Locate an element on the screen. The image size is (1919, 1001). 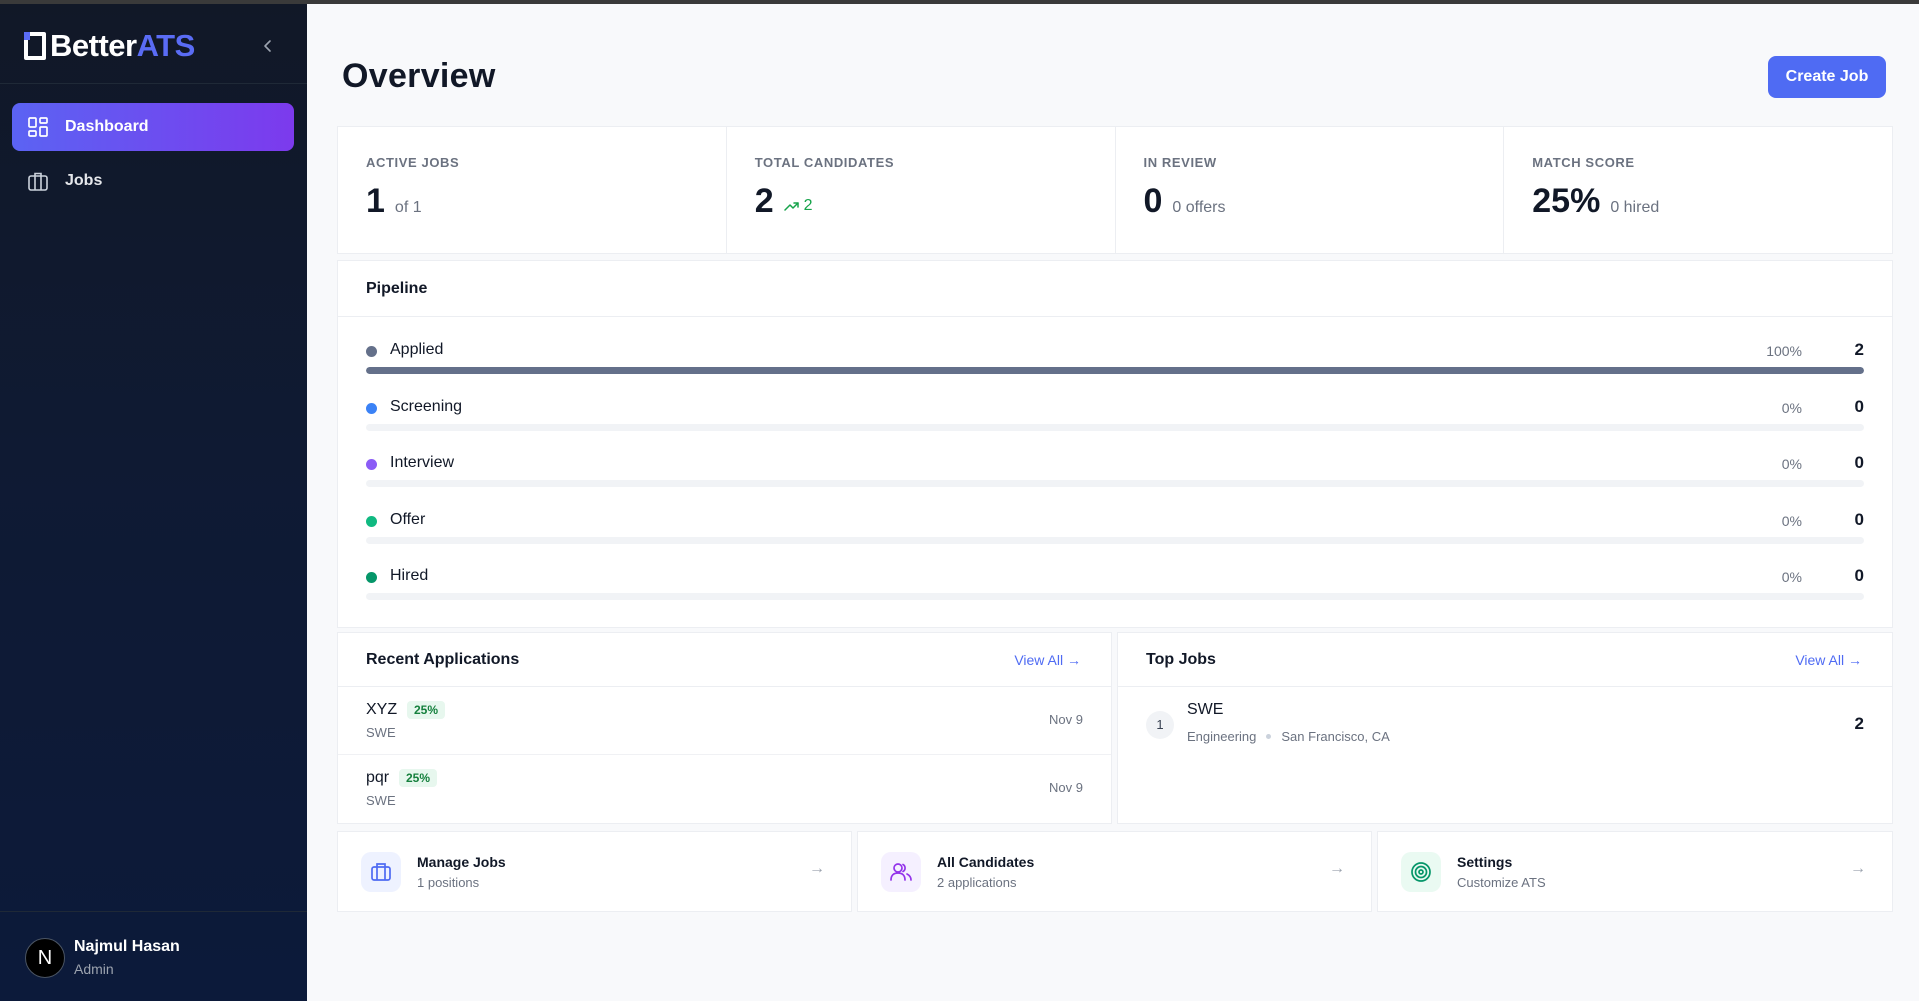
top-jobs-view-all-link: View All → is located at coordinates (1828, 660).